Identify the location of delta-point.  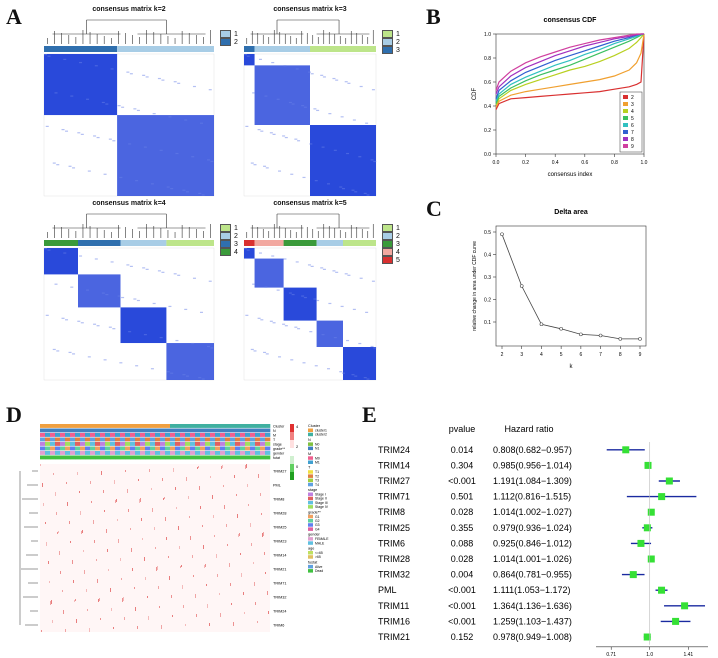
(581, 334).